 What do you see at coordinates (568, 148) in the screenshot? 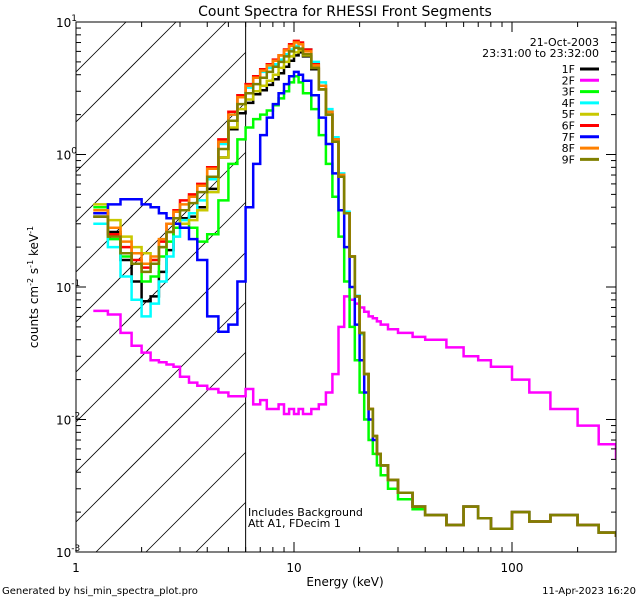
I see `legend-label-8f: 8F` at bounding box center [568, 148].